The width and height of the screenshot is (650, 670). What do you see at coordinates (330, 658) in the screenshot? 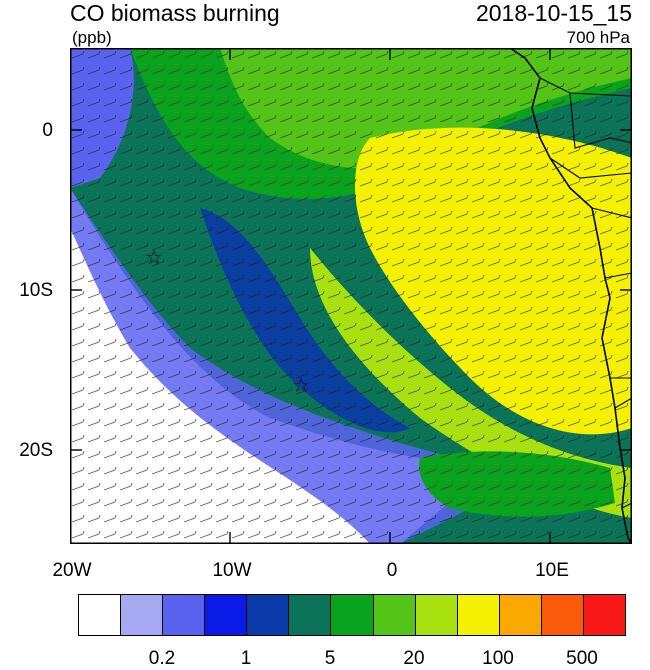
I see `colorbar-label: 5` at bounding box center [330, 658].